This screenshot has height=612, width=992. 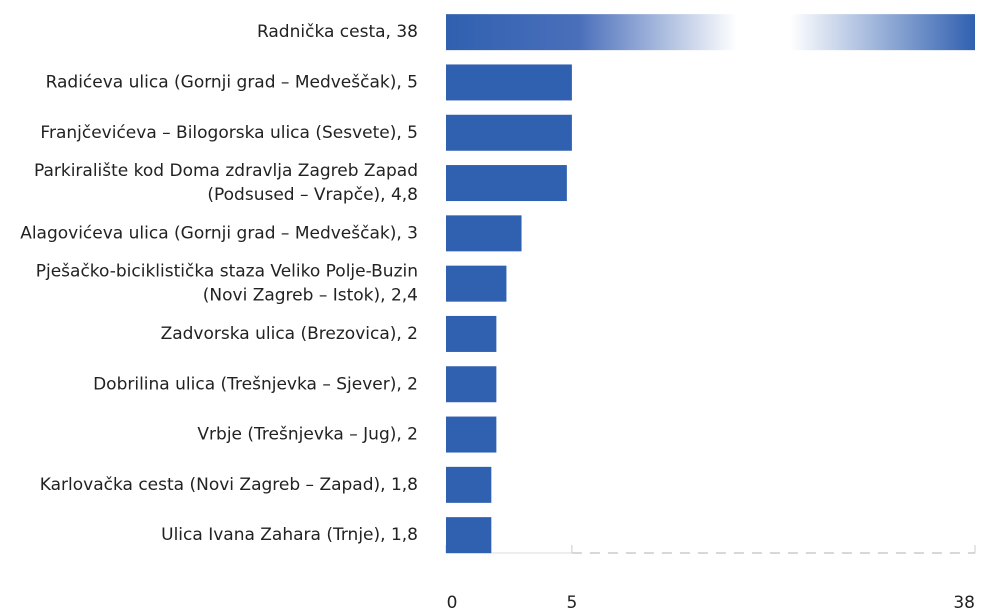 I want to click on category-label: Dobrilina ulica (Trešnjevka – Sjever), 2, so click(x=255, y=384).